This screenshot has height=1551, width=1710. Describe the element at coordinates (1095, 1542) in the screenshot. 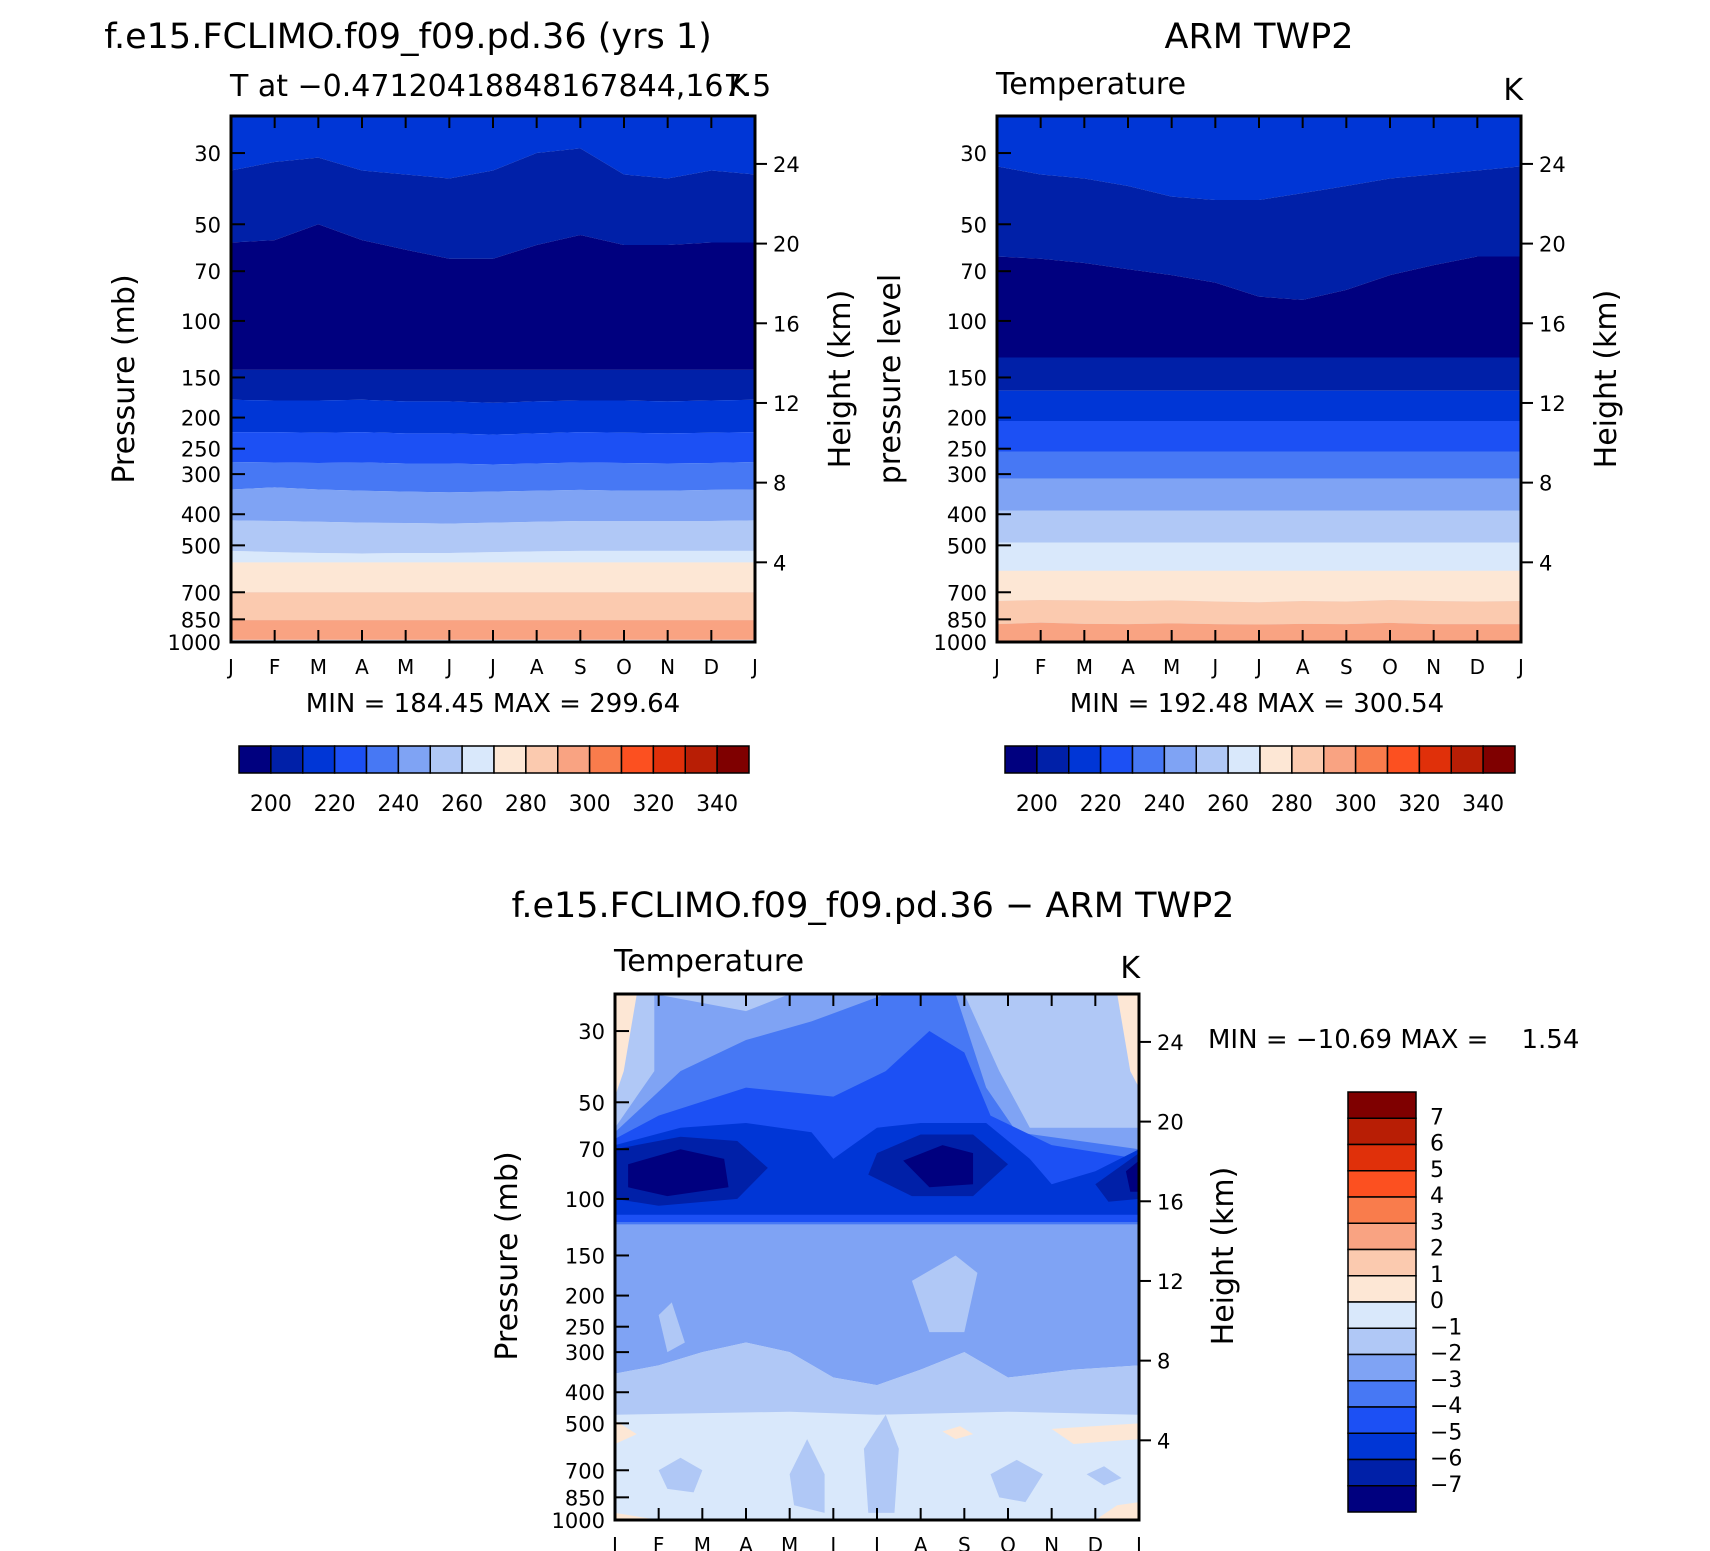

I see `x-tick-label: D` at that location.